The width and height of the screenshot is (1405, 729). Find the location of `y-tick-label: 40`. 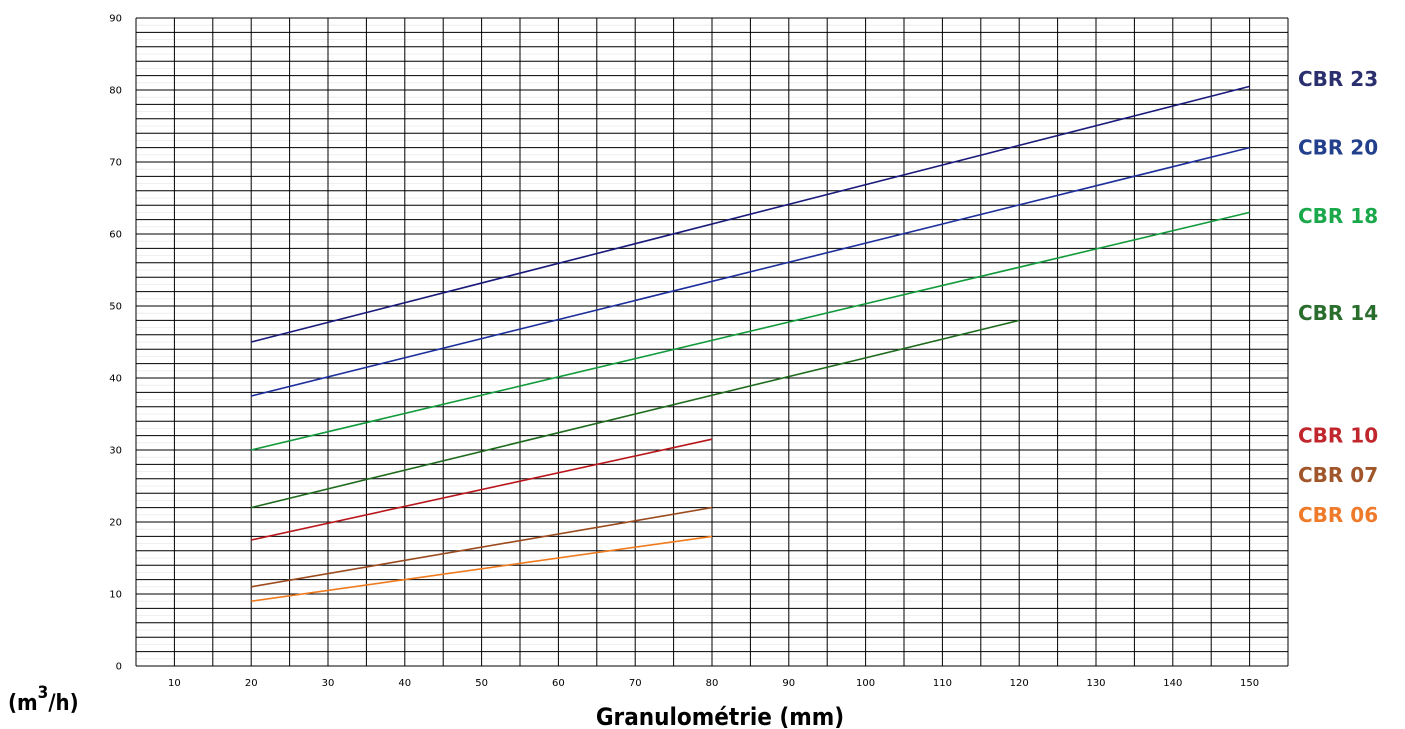

y-tick-label: 40 is located at coordinates (115, 379).